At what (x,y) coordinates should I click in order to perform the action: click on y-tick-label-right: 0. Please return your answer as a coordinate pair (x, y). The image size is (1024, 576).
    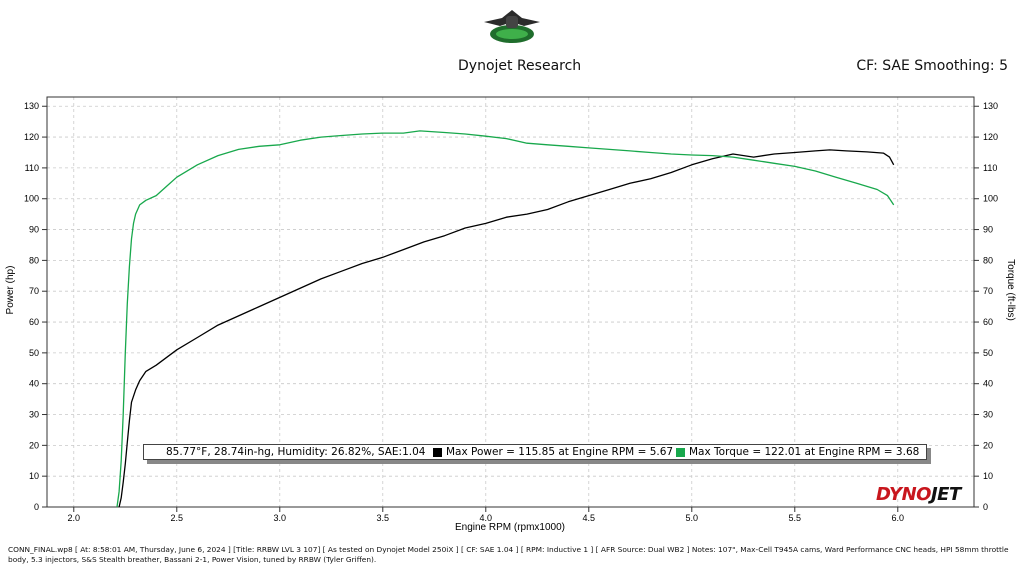
    Looking at the image, I should click on (985, 507).